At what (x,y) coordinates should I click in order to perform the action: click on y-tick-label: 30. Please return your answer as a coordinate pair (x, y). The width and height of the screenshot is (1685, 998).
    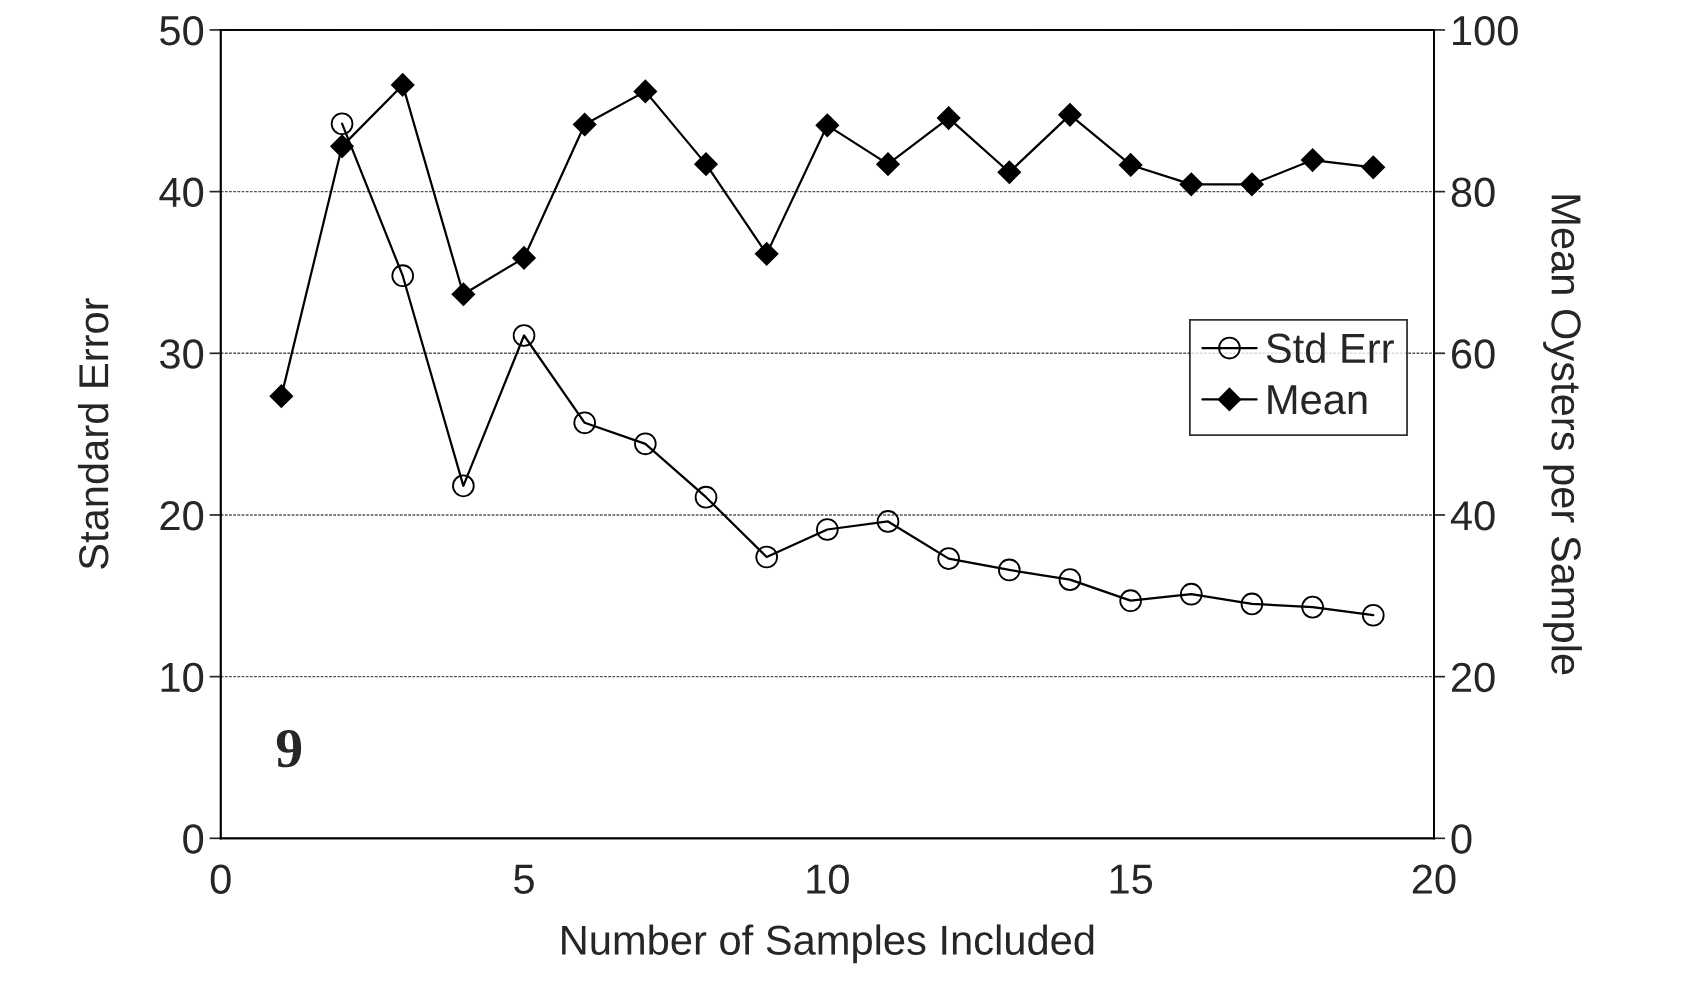
    Looking at the image, I should click on (182, 354).